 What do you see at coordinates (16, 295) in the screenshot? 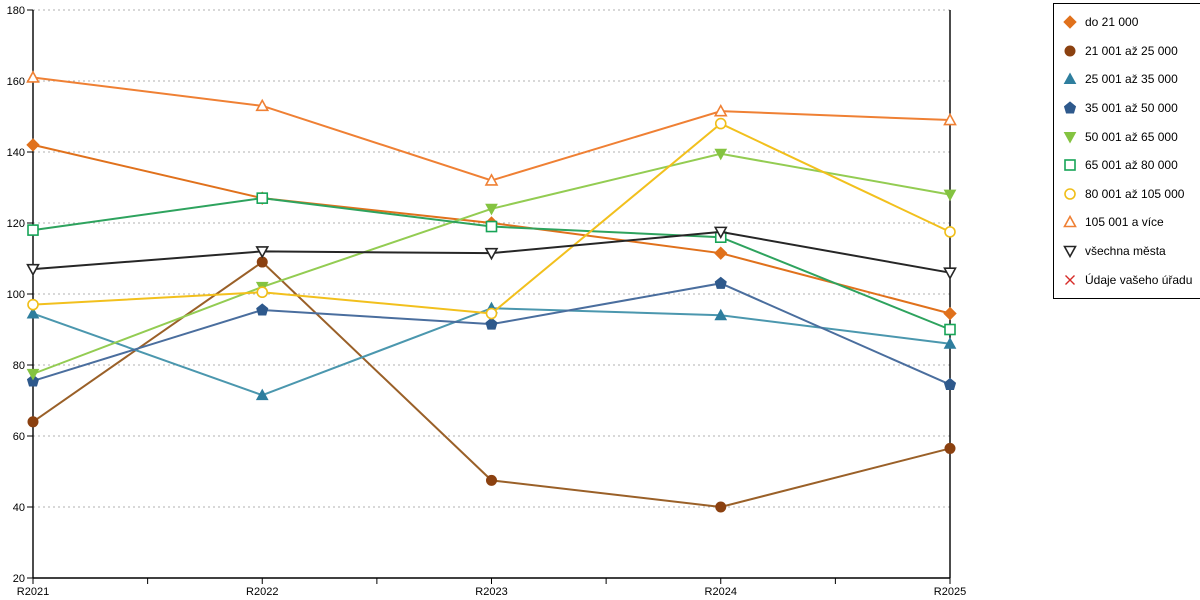
I see `y-axis-tick-label: 100` at bounding box center [16, 295].